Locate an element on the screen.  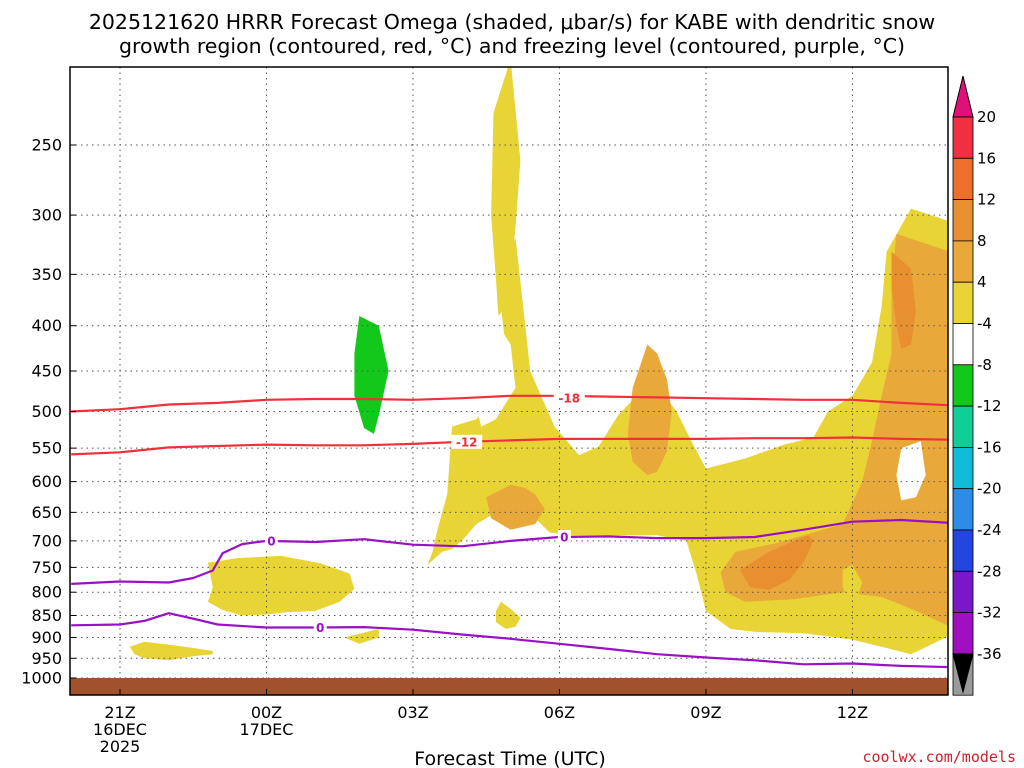
credit-text: coolwx.com/models is located at coordinates (939, 757).